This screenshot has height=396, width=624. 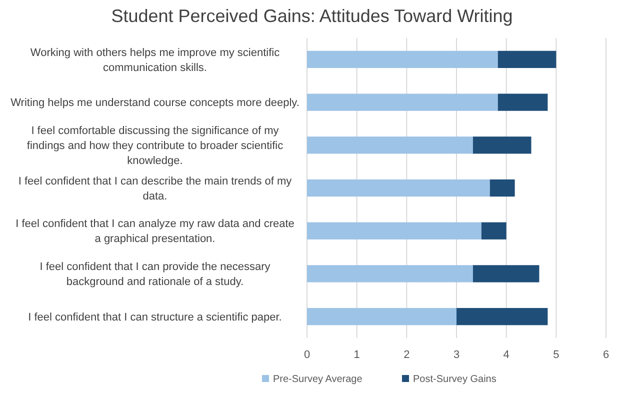 I want to click on x-tick-label: 1, so click(x=357, y=355).